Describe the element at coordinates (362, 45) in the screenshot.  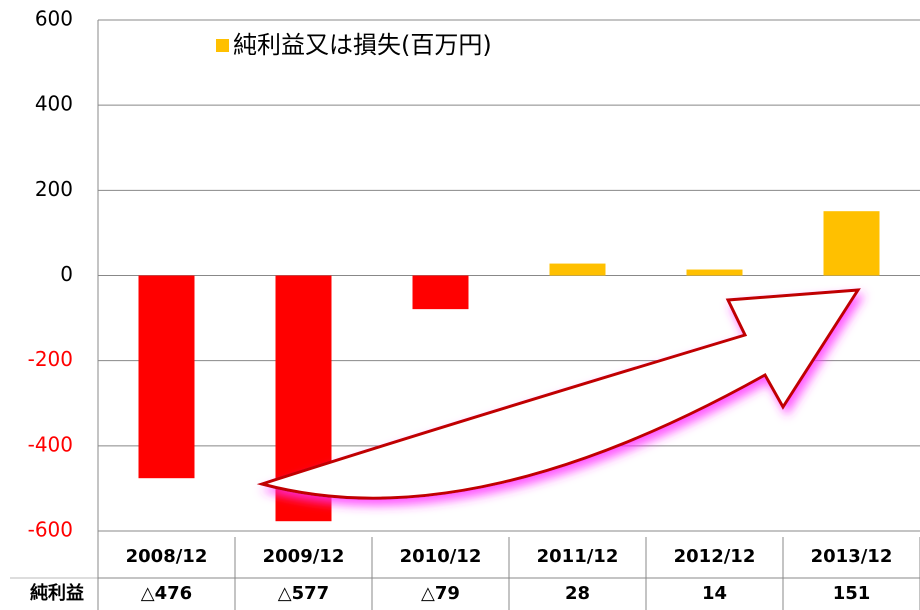
I see `legend-label: 純利益又は損失(百万円)` at that location.